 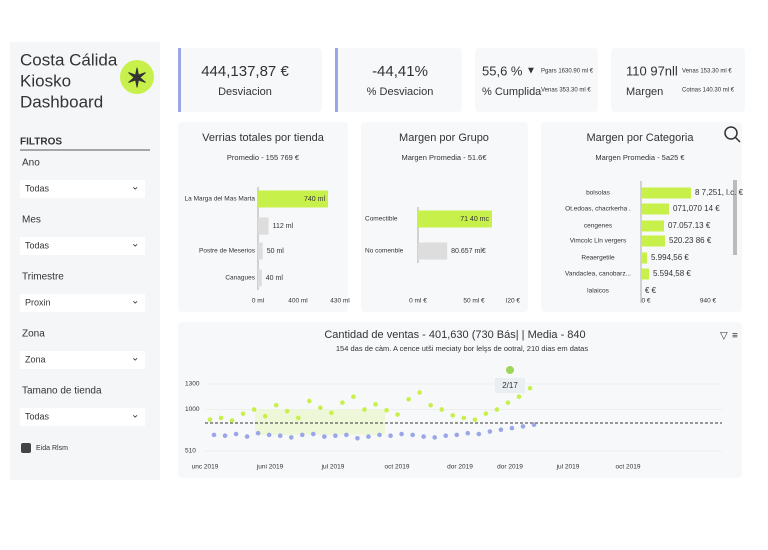 I want to click on panel, so click(x=263, y=217).